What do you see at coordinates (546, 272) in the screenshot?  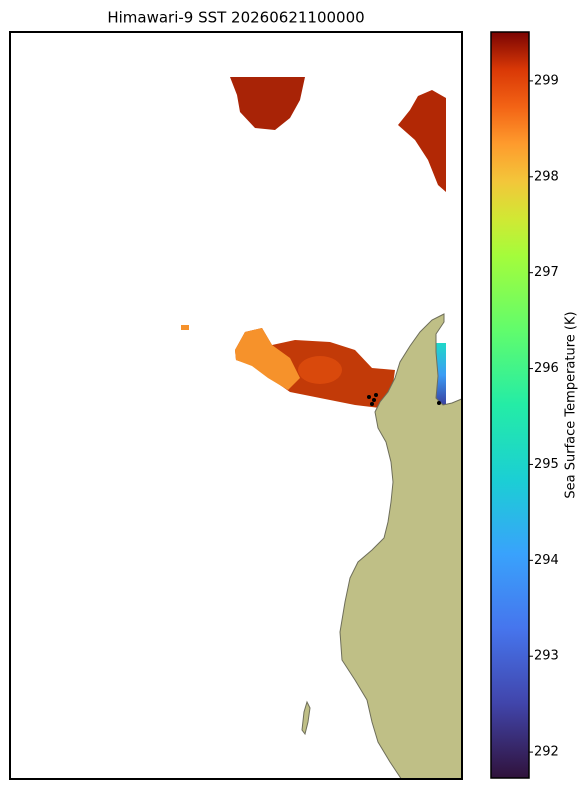 I see `colorbar-tick-label: 297` at bounding box center [546, 272].